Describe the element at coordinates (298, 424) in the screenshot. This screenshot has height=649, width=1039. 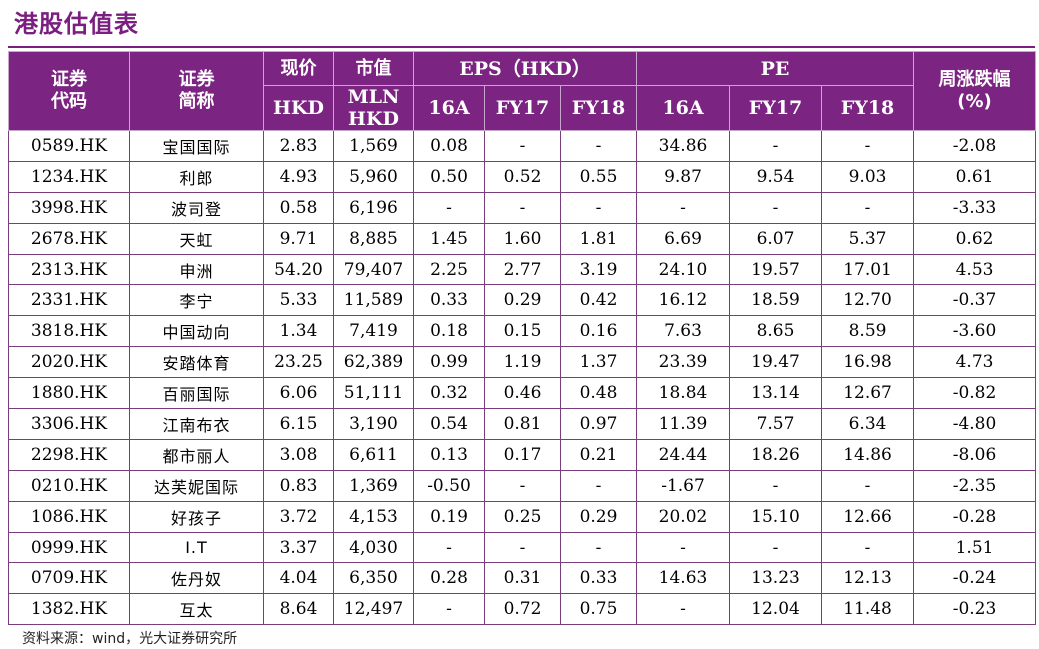
I see `cell-price: 6.15` at that location.